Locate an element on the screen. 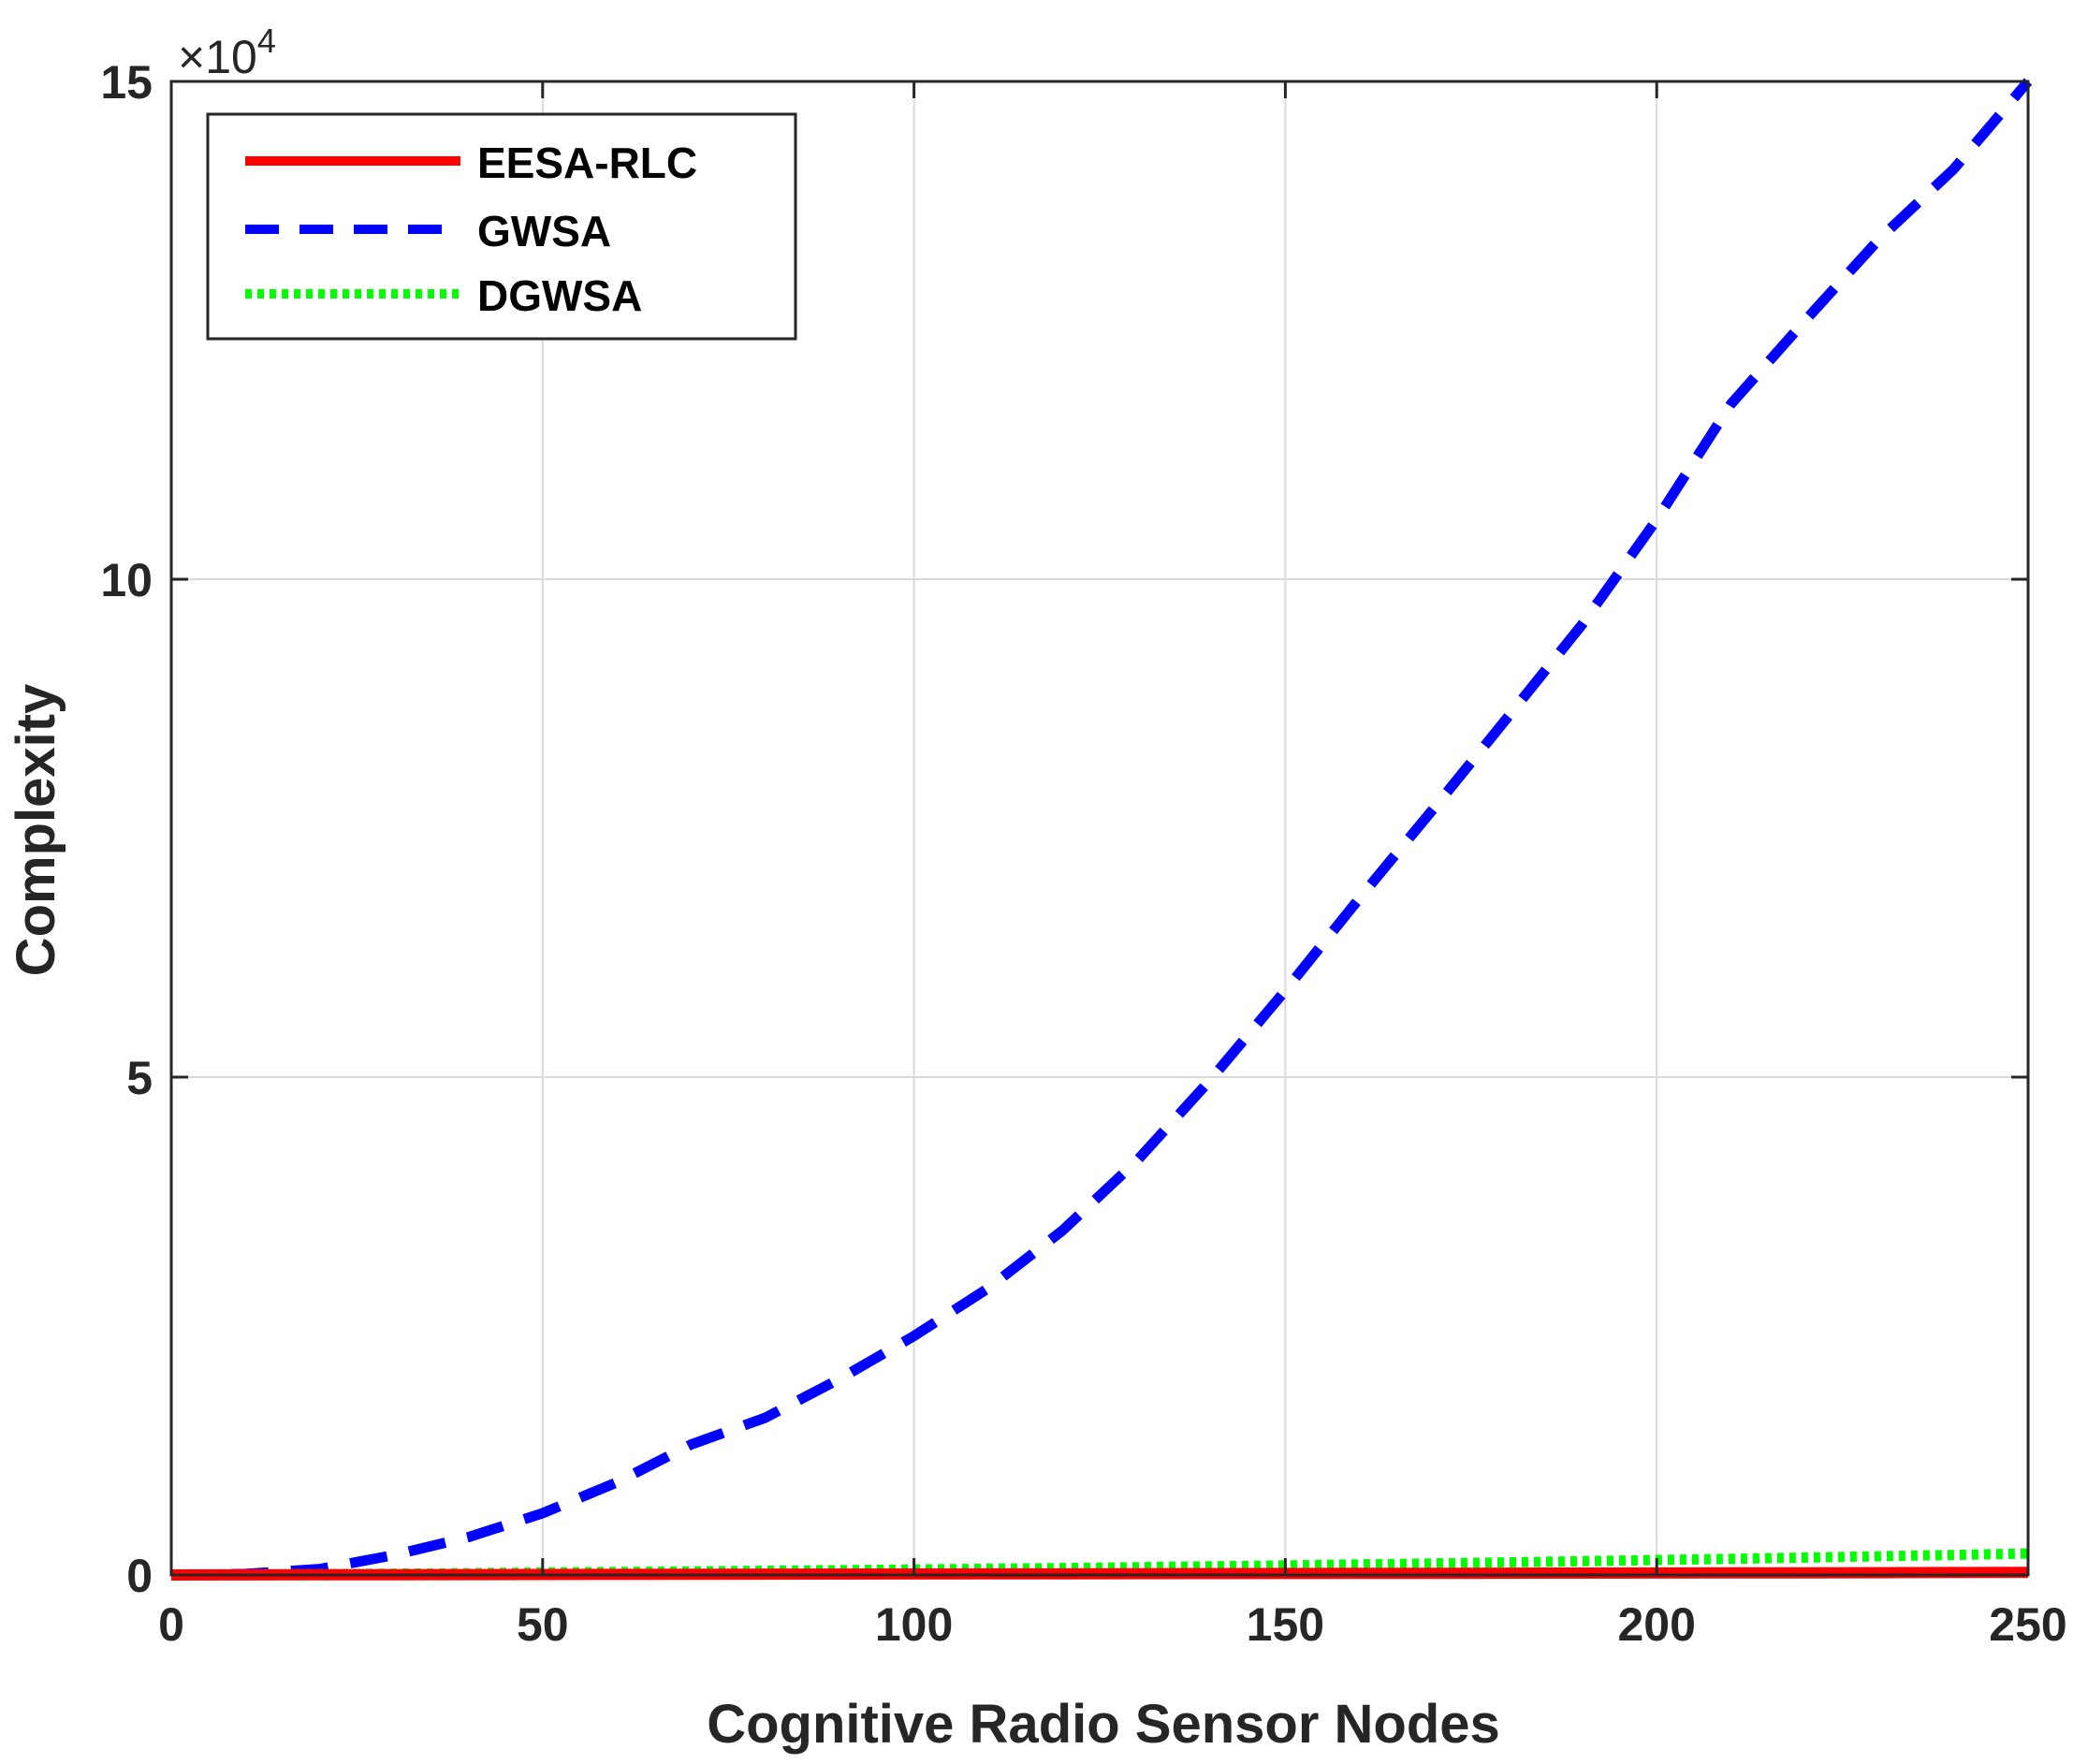  y-tick-label: 15 is located at coordinates (127, 82).